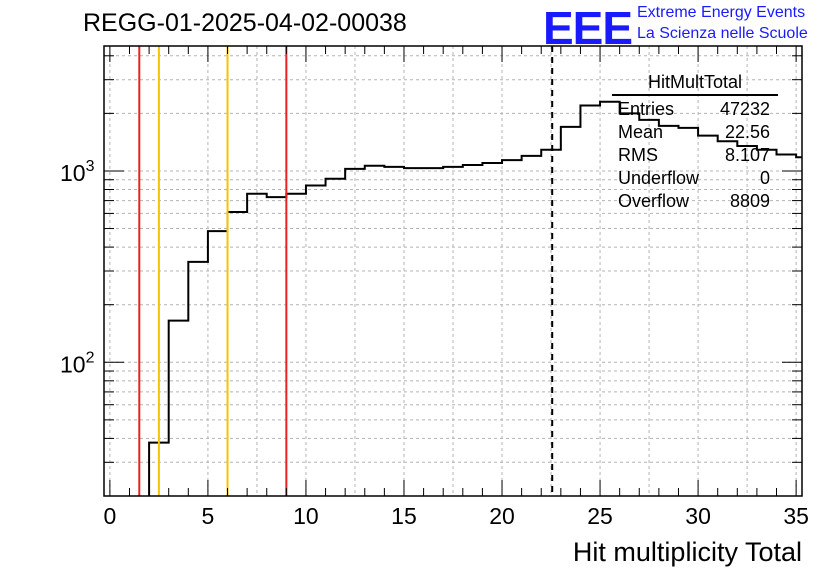 The height and width of the screenshot is (572, 836). I want to click on x-axis-label: Hit multiplicity Total, so click(687, 552).